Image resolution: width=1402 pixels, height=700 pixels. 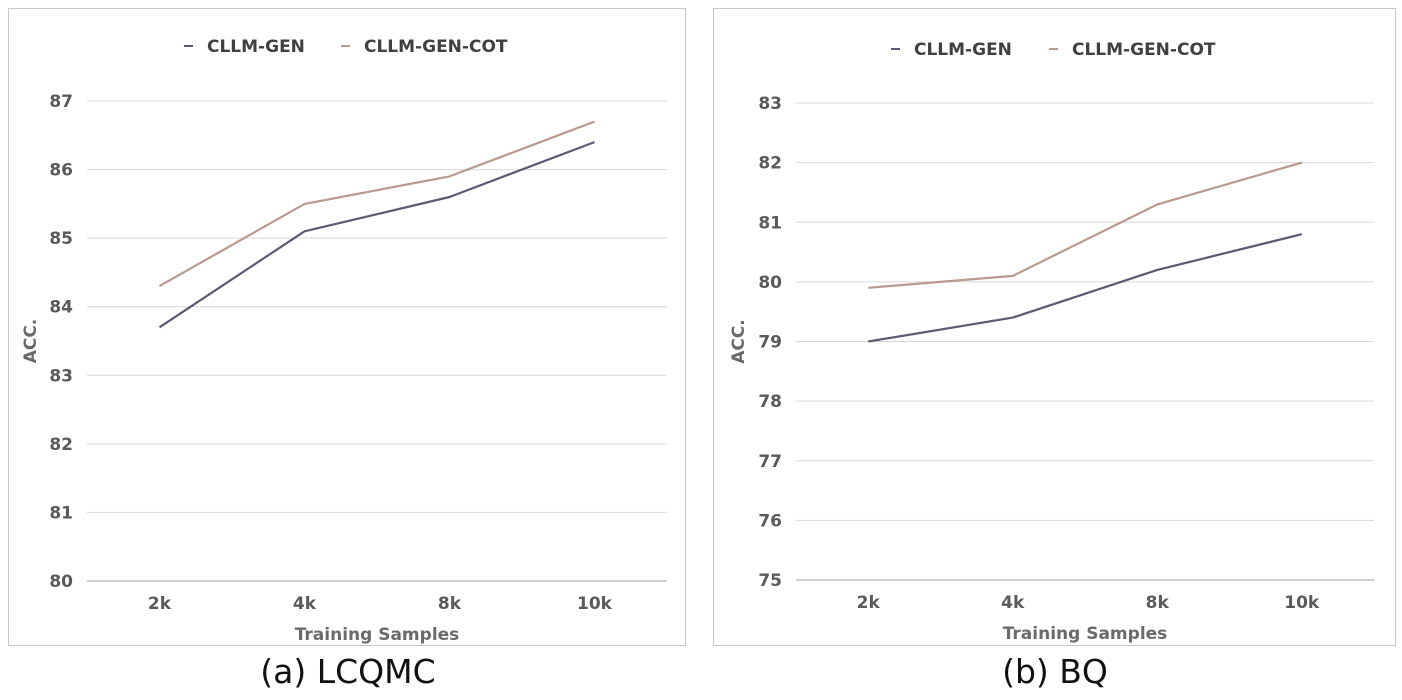 I want to click on y-tick-label: 78, so click(x=770, y=402).